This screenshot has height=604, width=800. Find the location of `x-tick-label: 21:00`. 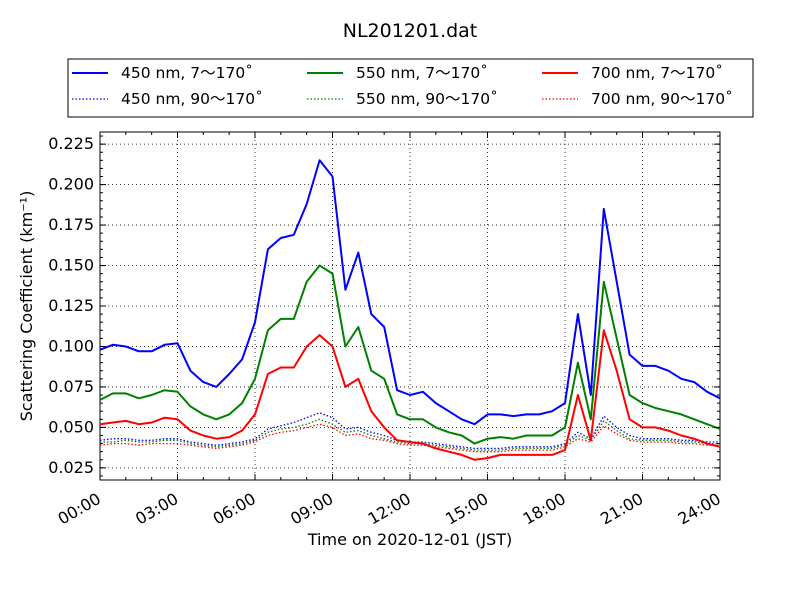

x-tick-label: 21:00 is located at coordinates (621, 509).